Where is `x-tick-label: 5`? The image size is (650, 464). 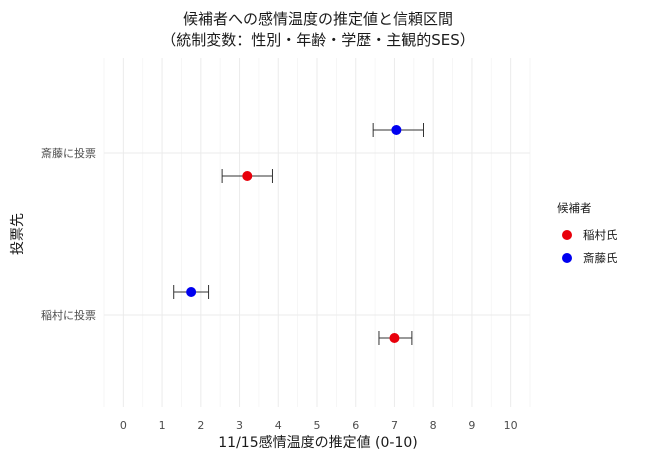 x-tick-label: 5 is located at coordinates (317, 425).